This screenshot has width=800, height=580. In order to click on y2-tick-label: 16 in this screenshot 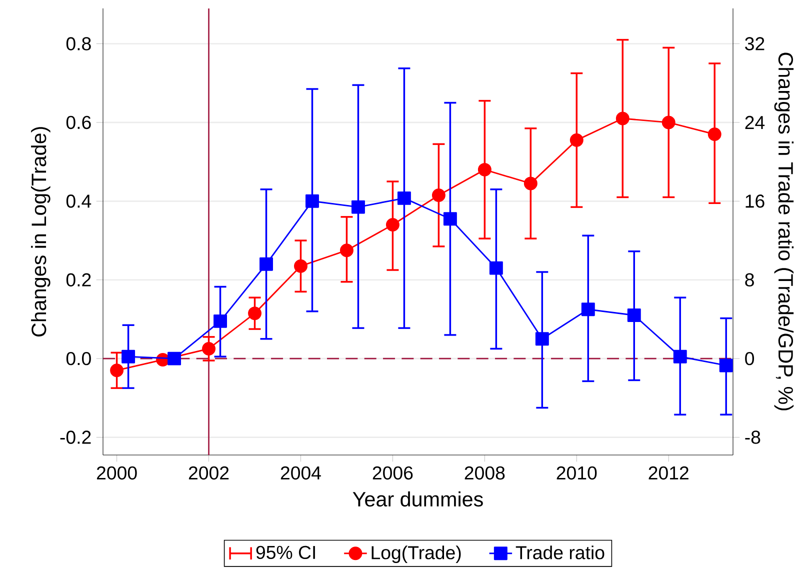, I will do `click(755, 201)`.